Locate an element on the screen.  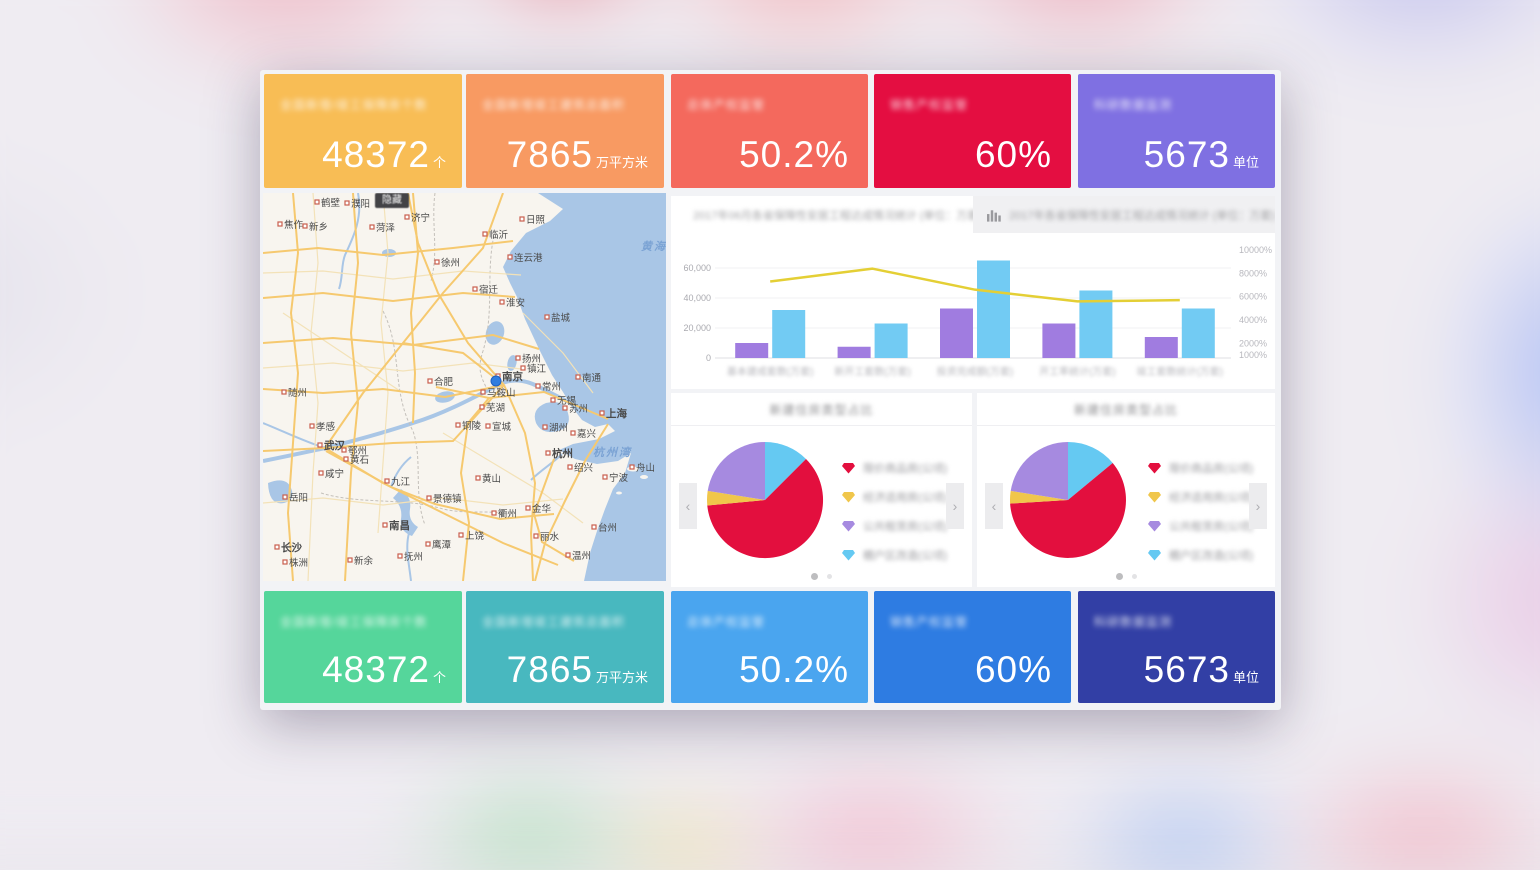
map-location-marker is located at coordinates (496, 381).